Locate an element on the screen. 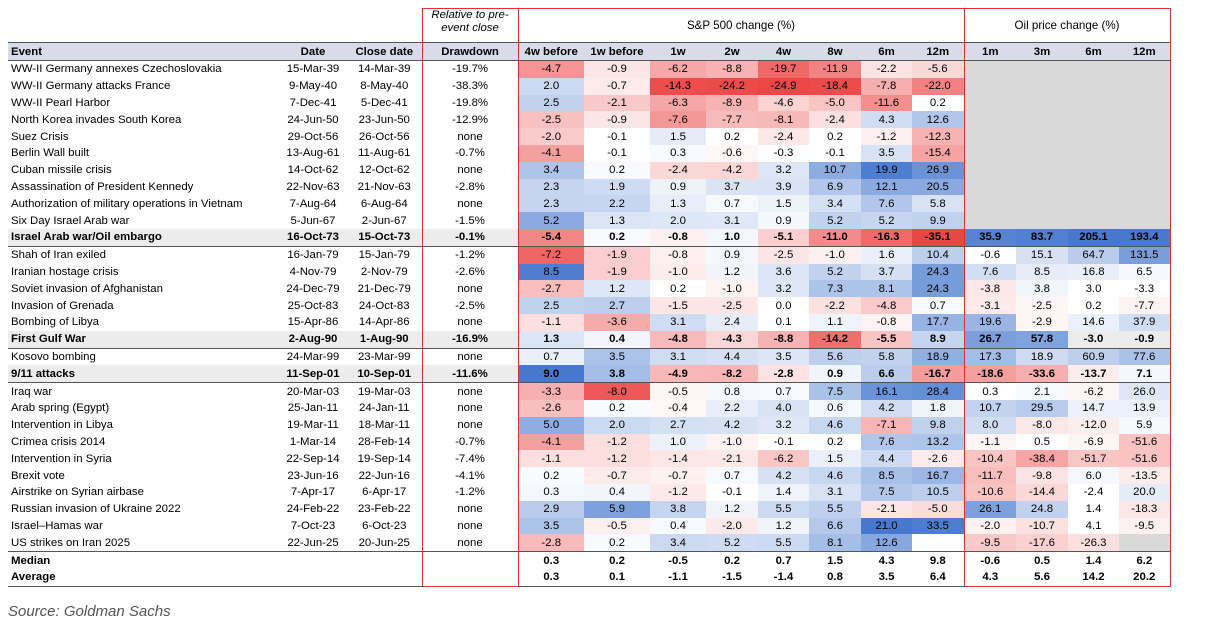 Image resolution: width=1232 pixels, height=629 pixels. sp500-change-cell: 0.1 is located at coordinates (783, 322).